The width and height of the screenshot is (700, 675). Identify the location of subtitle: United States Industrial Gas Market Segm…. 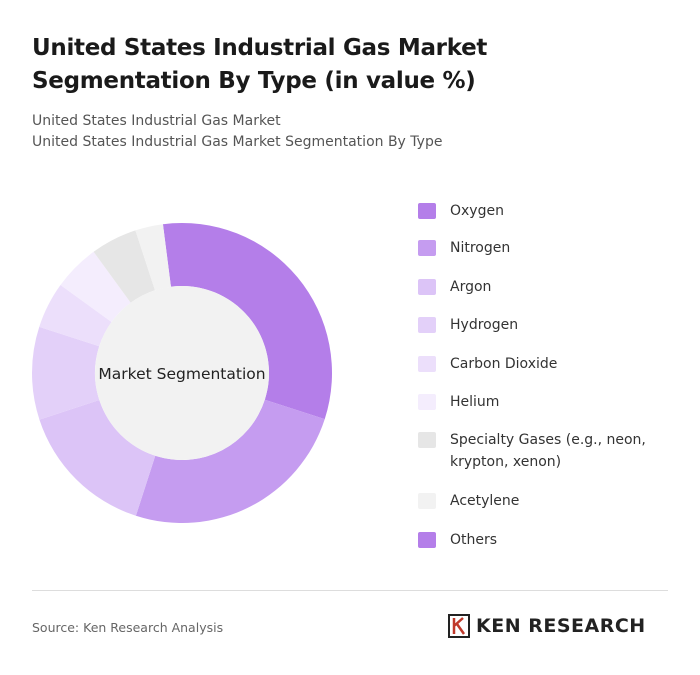
(237, 142).